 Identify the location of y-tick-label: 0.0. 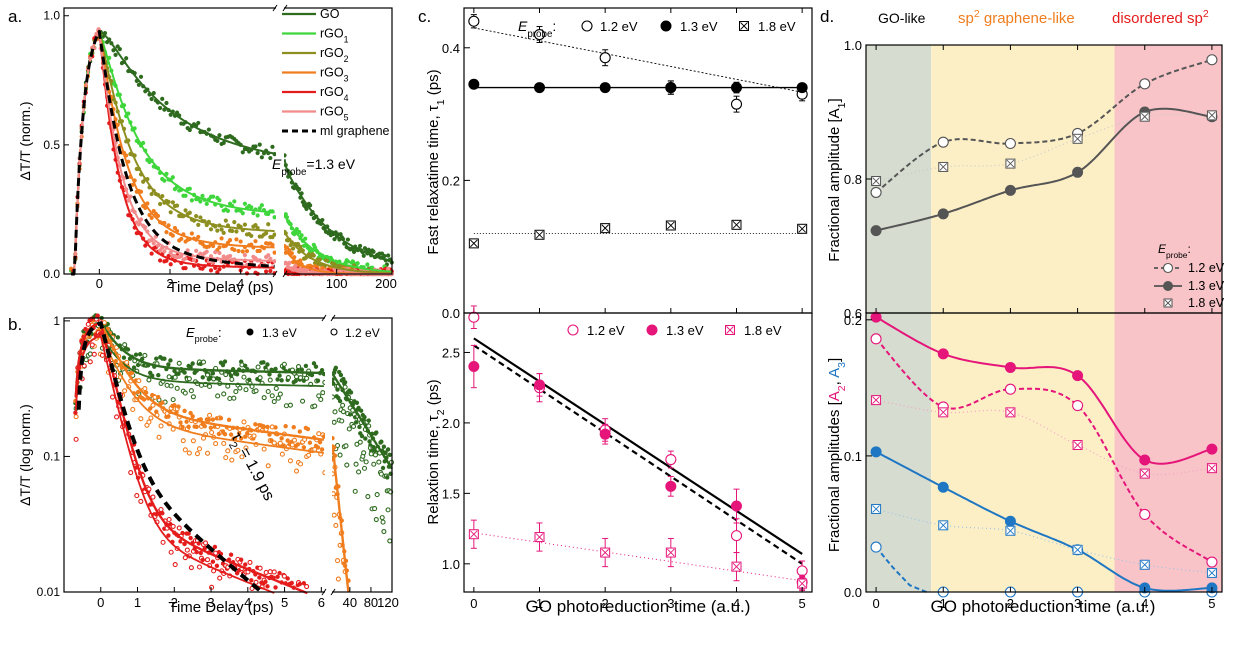
(853, 592).